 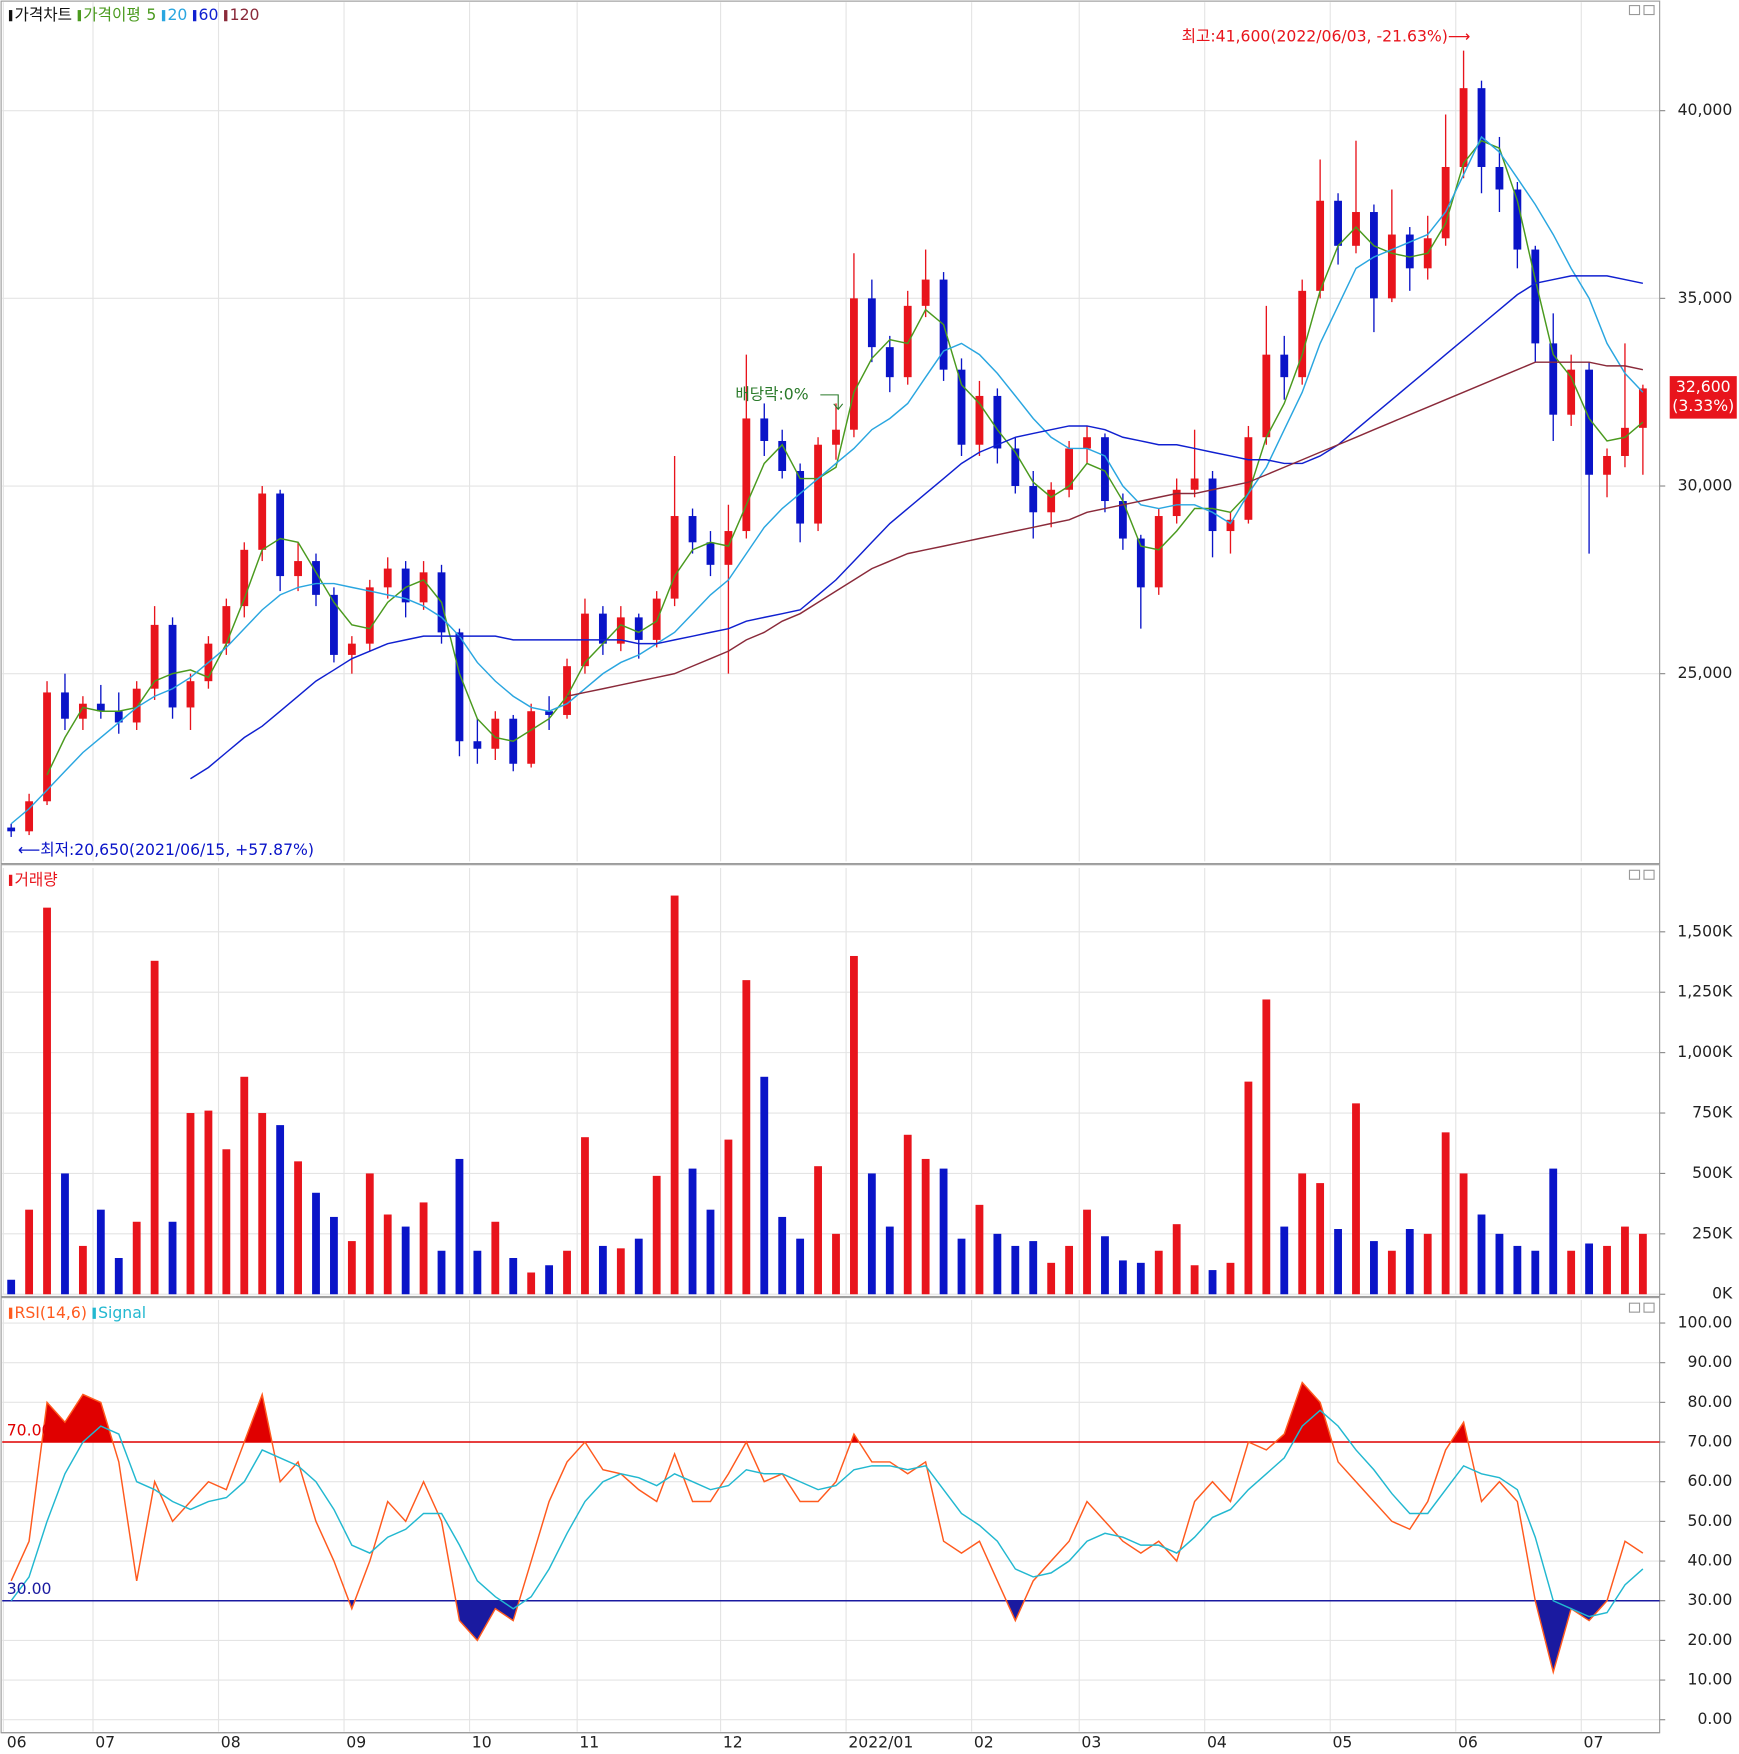 I want to click on y-tick-label: 40,000, so click(x=1705, y=109).